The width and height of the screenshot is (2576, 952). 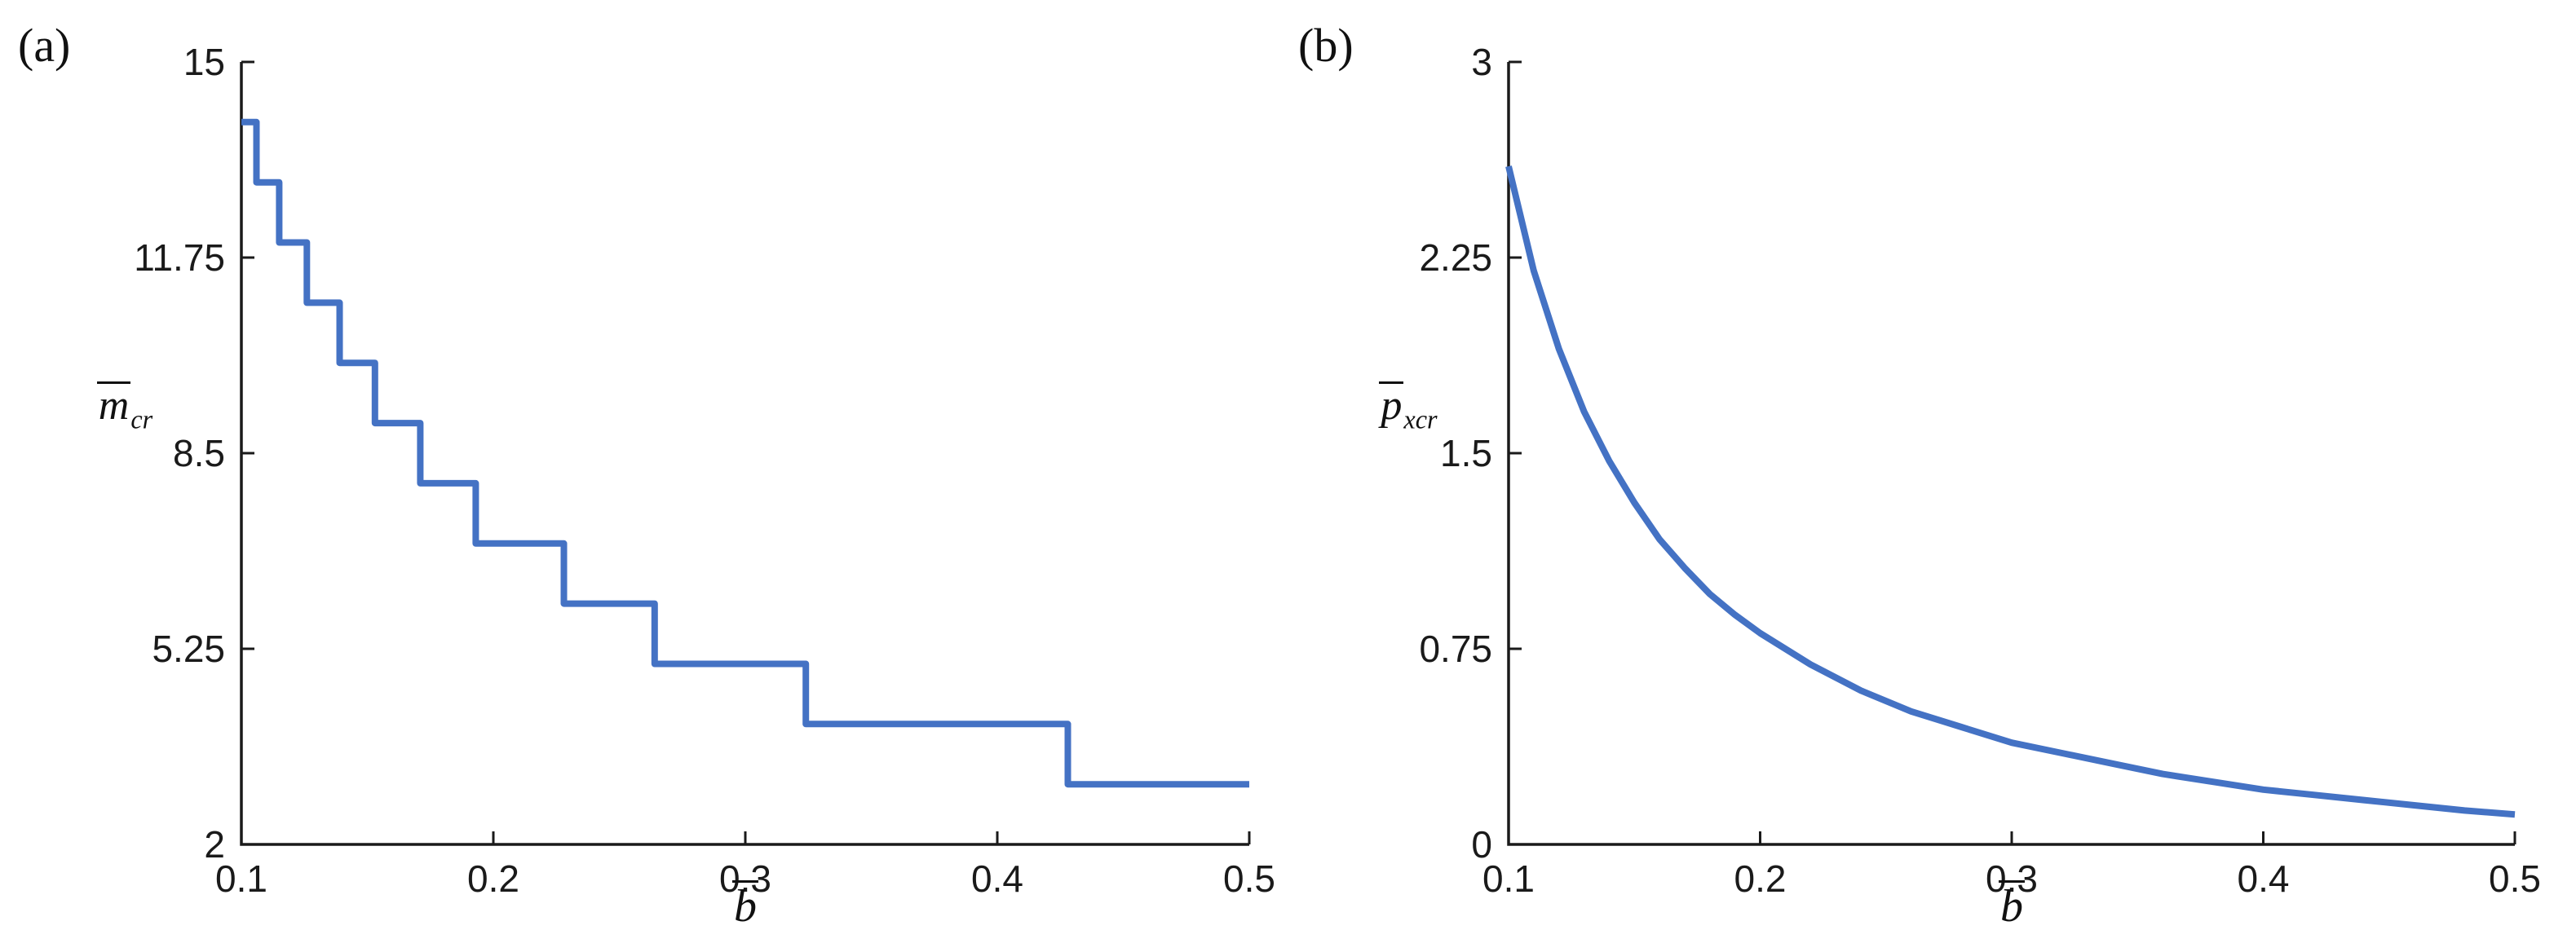 What do you see at coordinates (1326, 46) in the screenshot?
I see `panel-b-letter: (b)` at bounding box center [1326, 46].